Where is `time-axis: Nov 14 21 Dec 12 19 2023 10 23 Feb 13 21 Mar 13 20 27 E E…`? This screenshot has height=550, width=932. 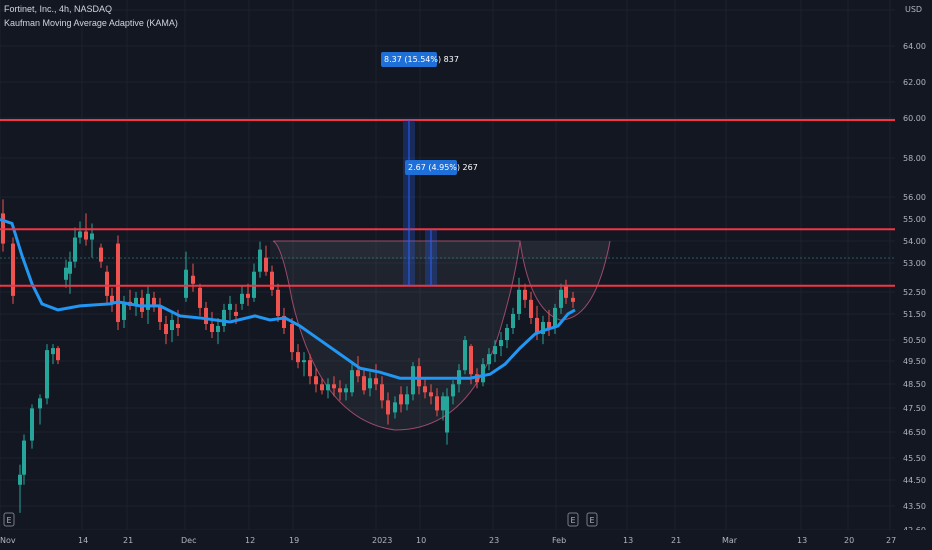
time-axis: Nov 14 21 Dec 12 19 2023 10 23 Feb 13 21 Mar 13 20 27 E E… is located at coordinates (466, 531).